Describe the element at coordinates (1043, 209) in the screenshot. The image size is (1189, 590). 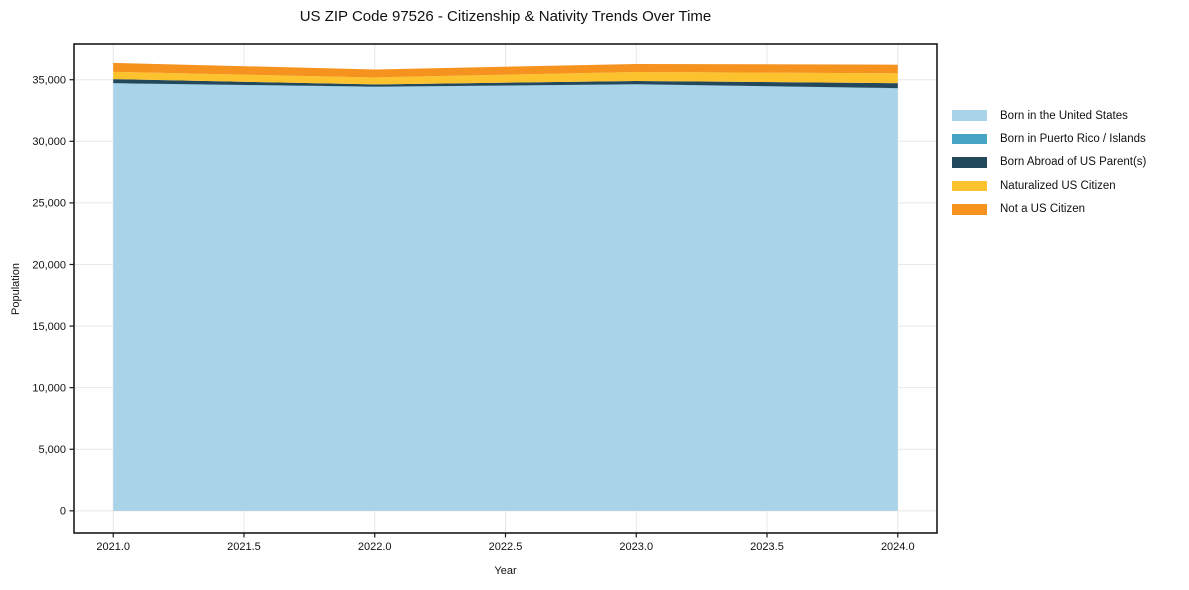
I see `legend-label: Not a US Citizen` at that location.